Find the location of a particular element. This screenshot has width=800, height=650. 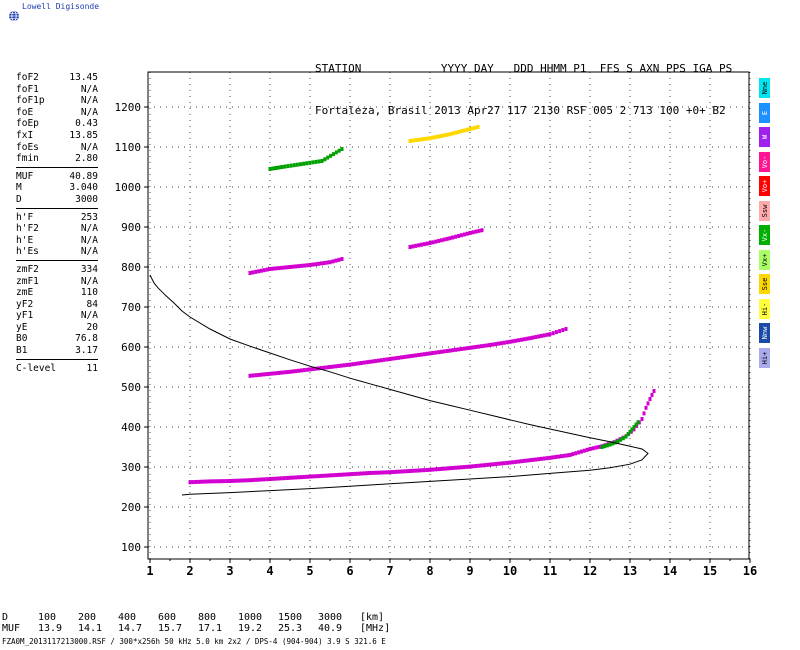

y-tick-label: 300 is located at coordinates (131, 467).